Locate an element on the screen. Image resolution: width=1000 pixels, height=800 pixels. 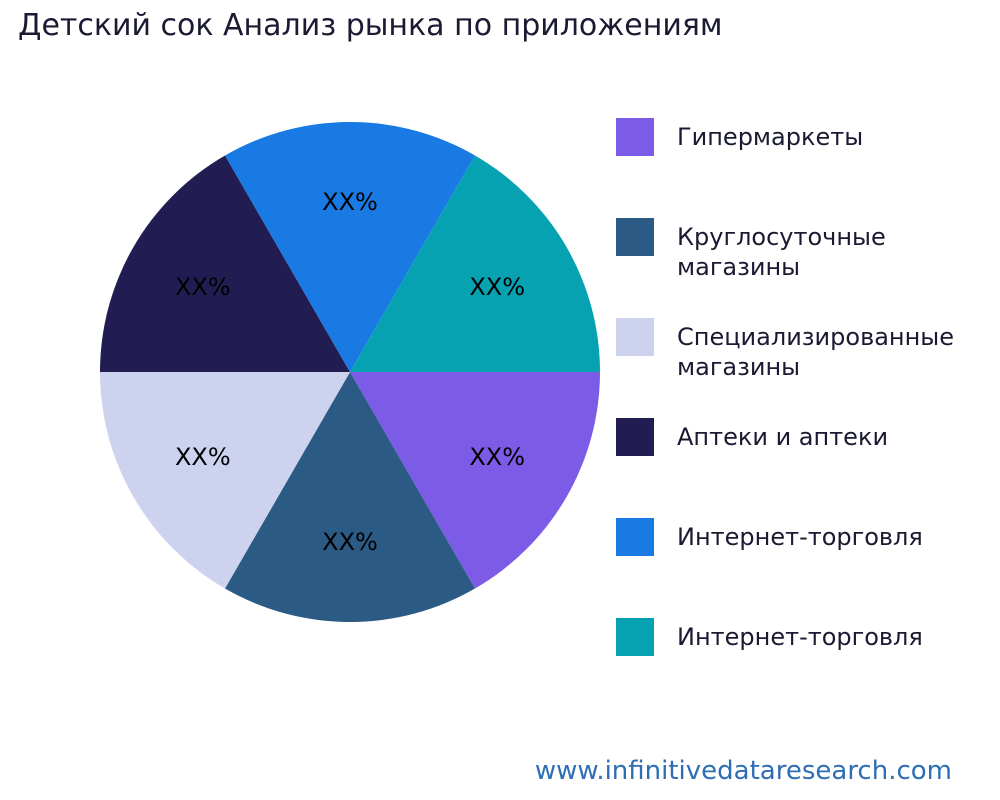
chart-title: Детский сок Анализ рынка по приложениям is located at coordinates (370, 25).